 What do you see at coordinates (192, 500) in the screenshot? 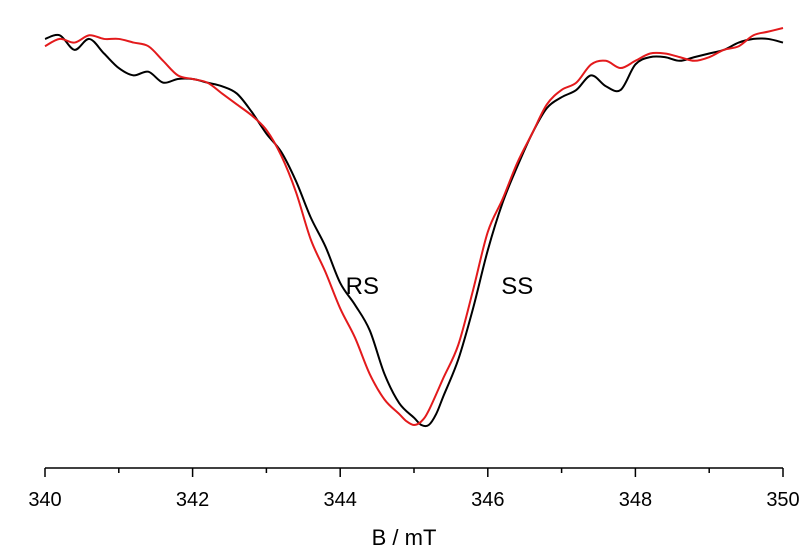
I see `x-tick-label: 342` at bounding box center [192, 500].